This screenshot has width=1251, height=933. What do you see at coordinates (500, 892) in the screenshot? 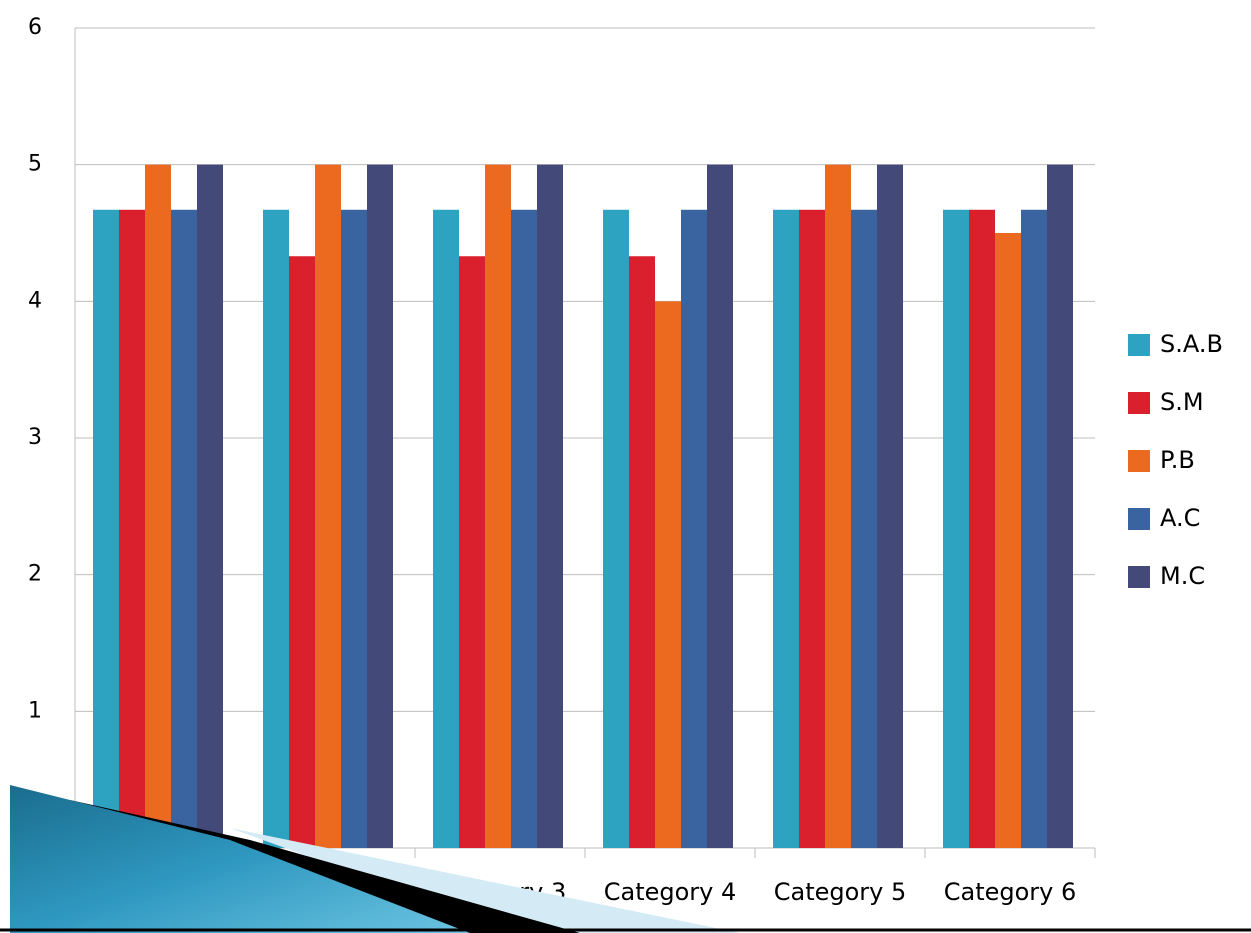
I see `x-tick-label: Category 3` at bounding box center [500, 892].